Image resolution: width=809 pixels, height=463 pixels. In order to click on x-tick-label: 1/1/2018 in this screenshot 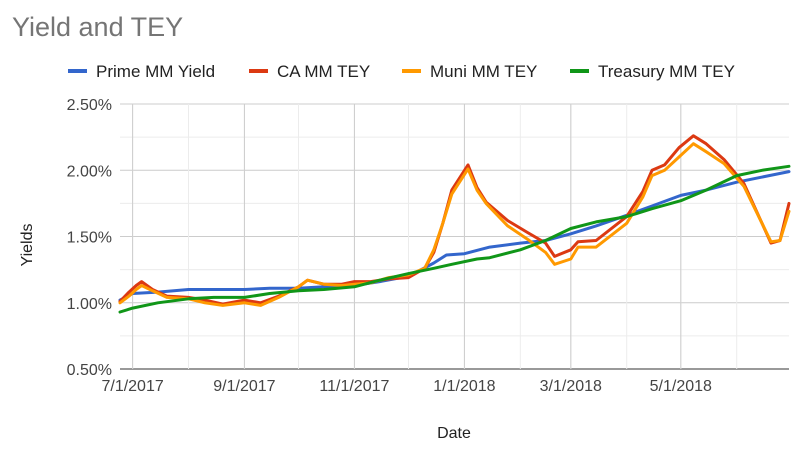, I will do `click(464, 386)`.